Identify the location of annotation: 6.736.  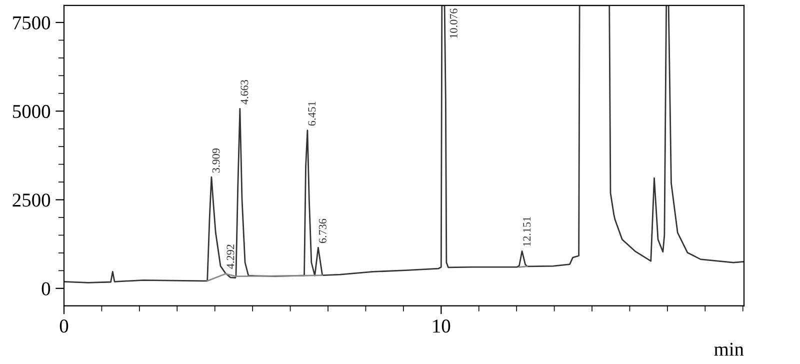
(322, 231).